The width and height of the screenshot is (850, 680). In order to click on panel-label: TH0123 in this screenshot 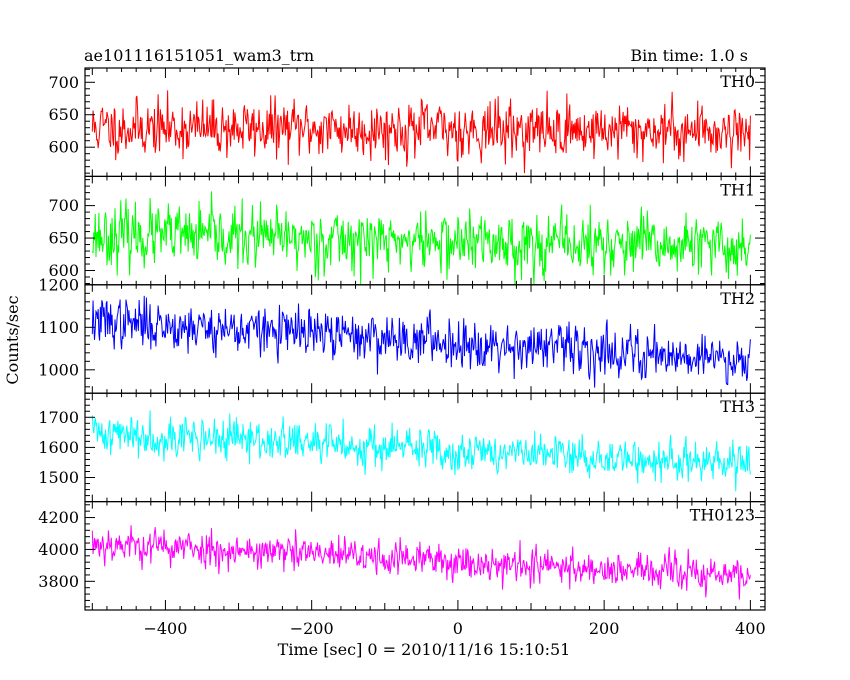, I will do `click(722, 515)`.